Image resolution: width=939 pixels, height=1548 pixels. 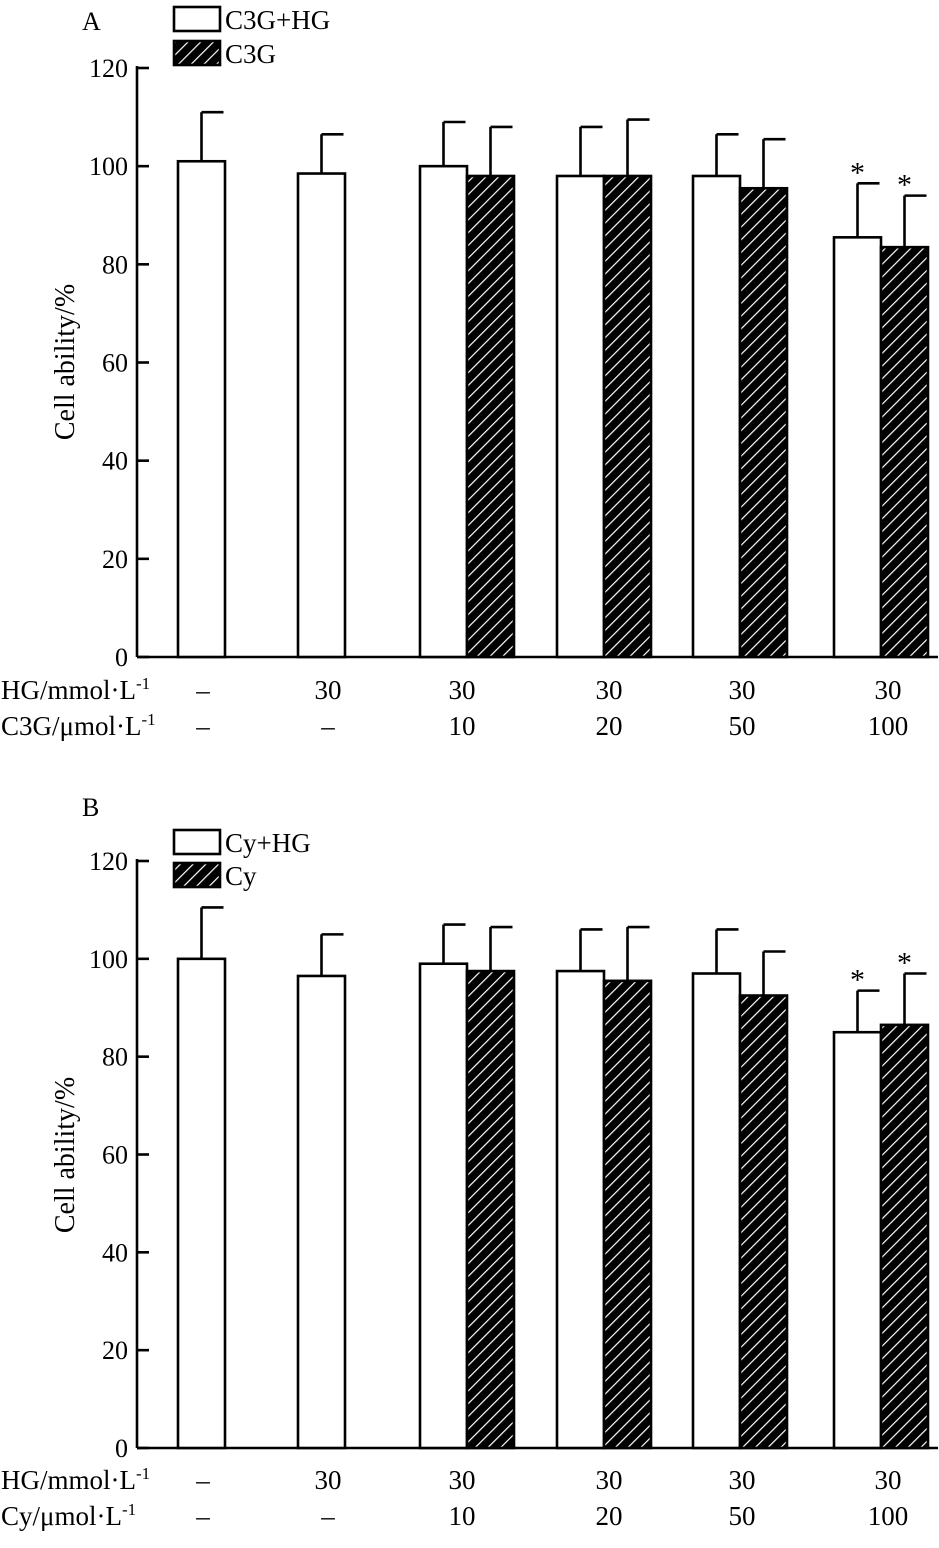 I want to click on panel-letter: B, so click(x=90, y=807).